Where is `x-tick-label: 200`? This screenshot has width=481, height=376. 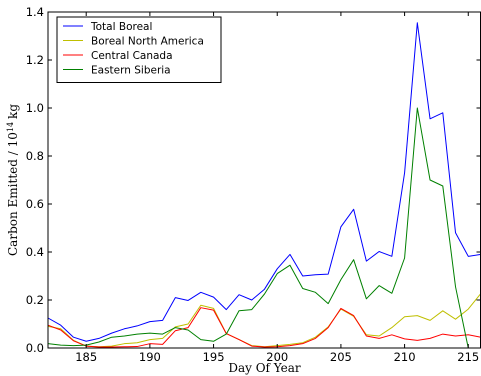
x-tick-label: 200 is located at coordinates (277, 357).